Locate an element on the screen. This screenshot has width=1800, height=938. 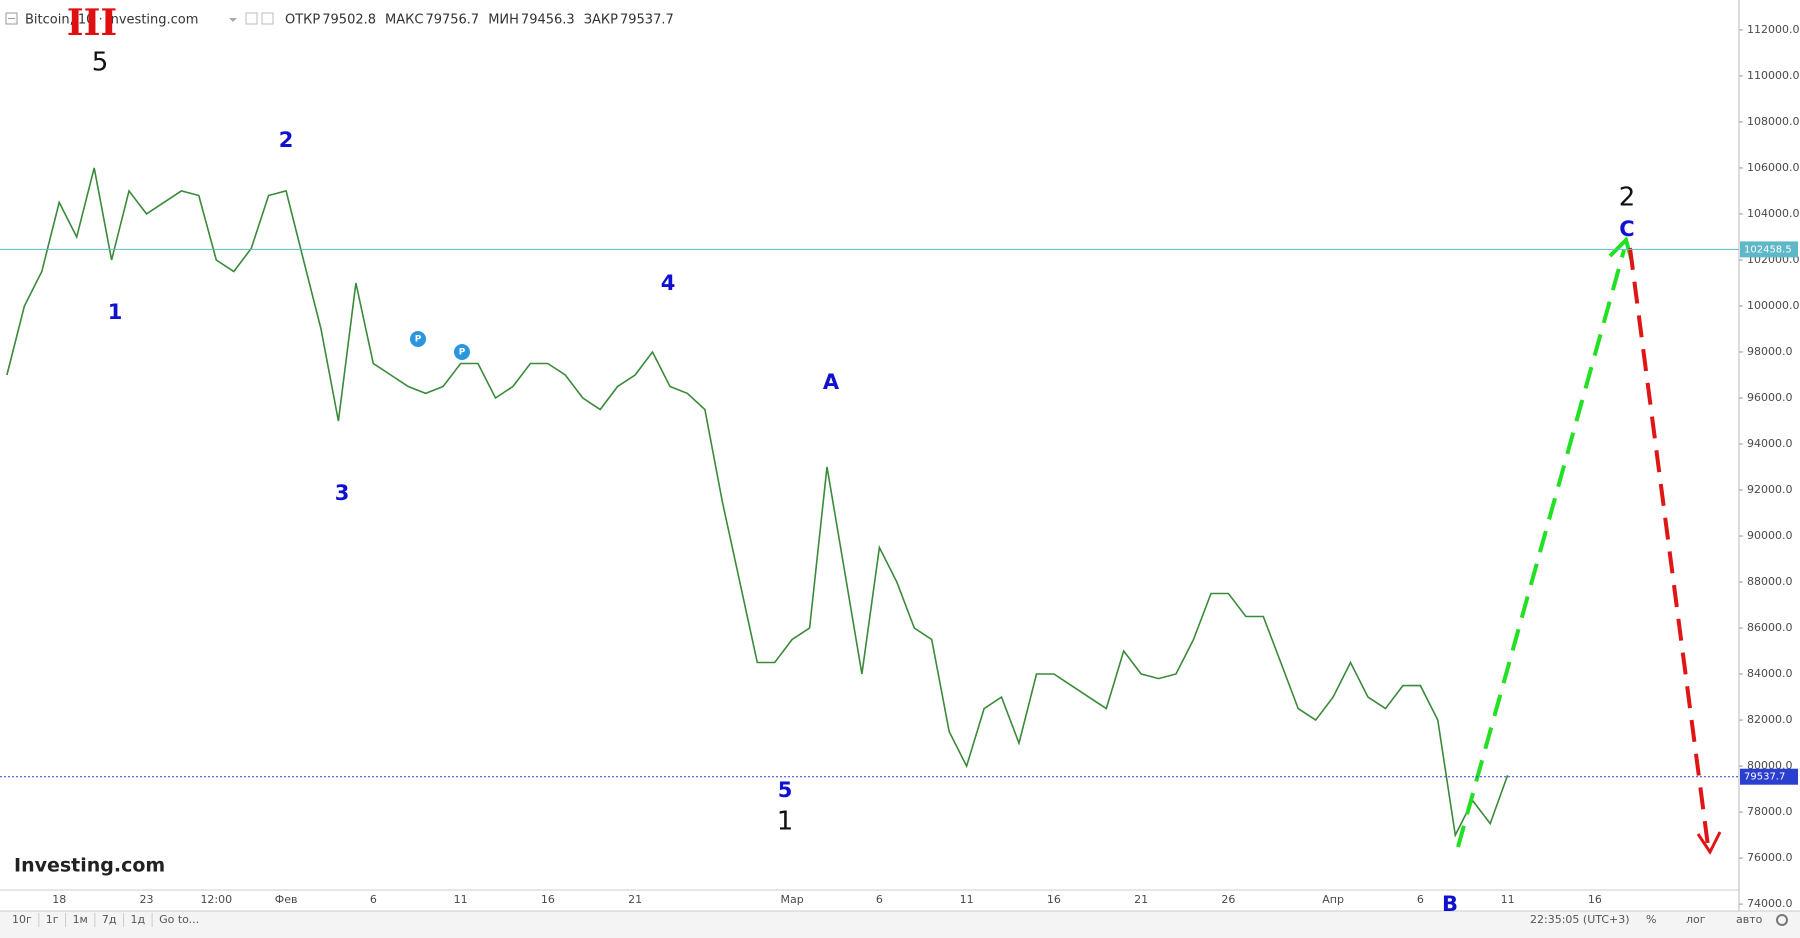
wave-label: C is located at coordinates (1626, 229).